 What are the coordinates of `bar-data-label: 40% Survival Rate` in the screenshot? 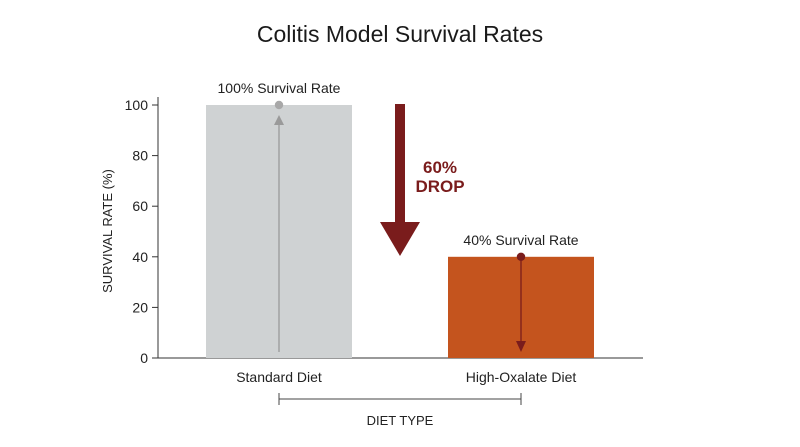 It's located at (520, 240).